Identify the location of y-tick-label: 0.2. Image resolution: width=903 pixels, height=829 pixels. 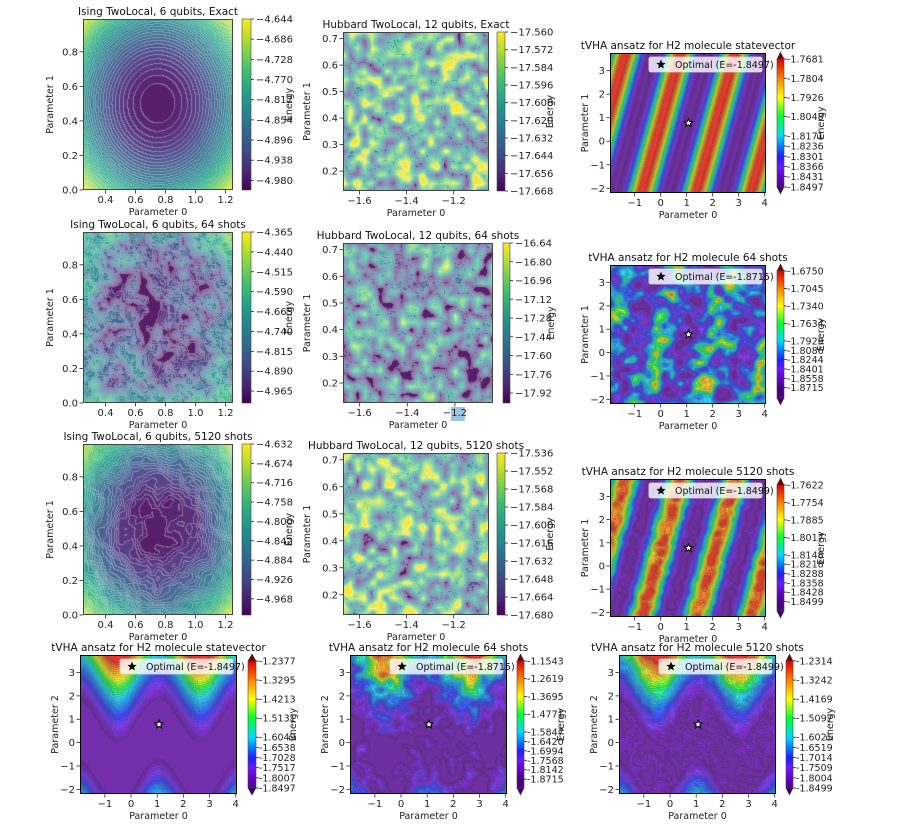
(330, 384).